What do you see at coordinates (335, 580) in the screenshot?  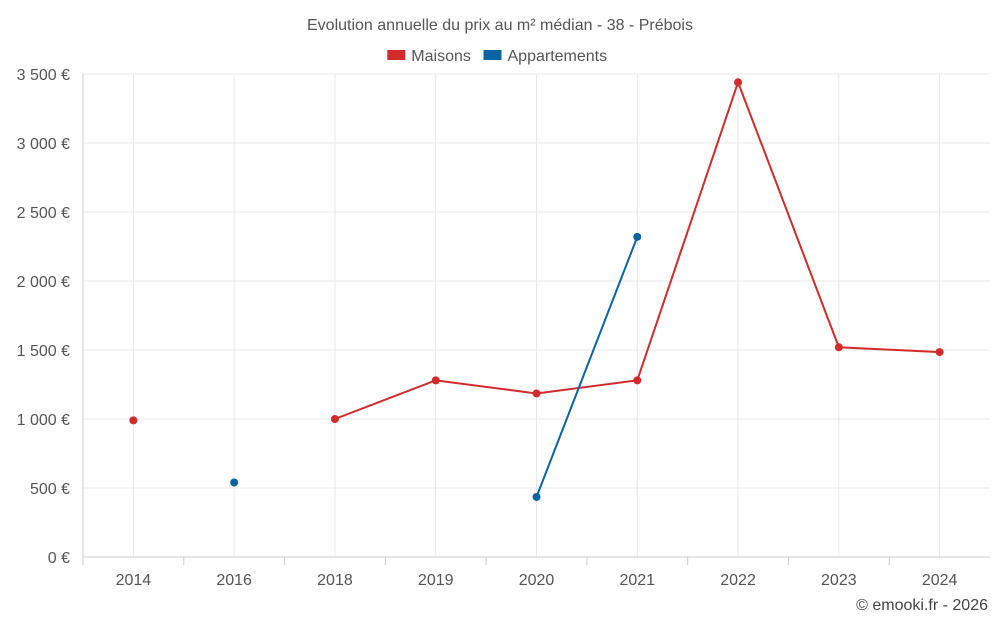 I see `x-tick-label: 2018` at bounding box center [335, 580].